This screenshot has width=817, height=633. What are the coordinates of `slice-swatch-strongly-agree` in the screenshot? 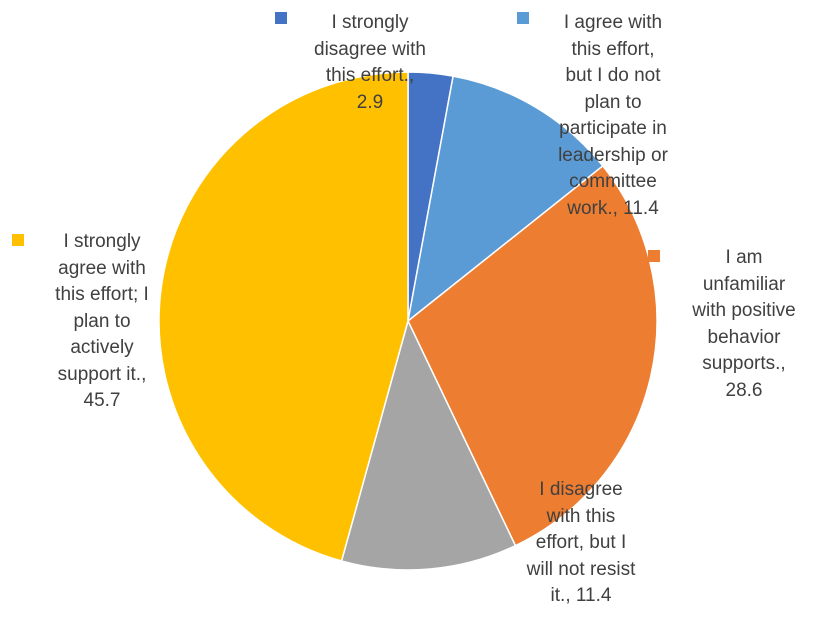 It's located at (18, 240).